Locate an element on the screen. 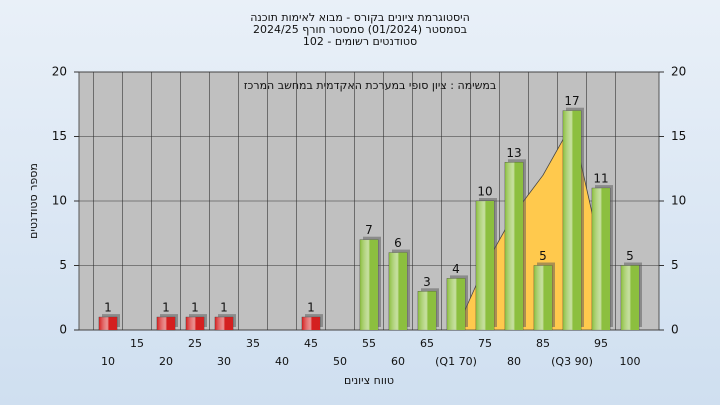  x-tick-label: 85 is located at coordinates (543, 343).